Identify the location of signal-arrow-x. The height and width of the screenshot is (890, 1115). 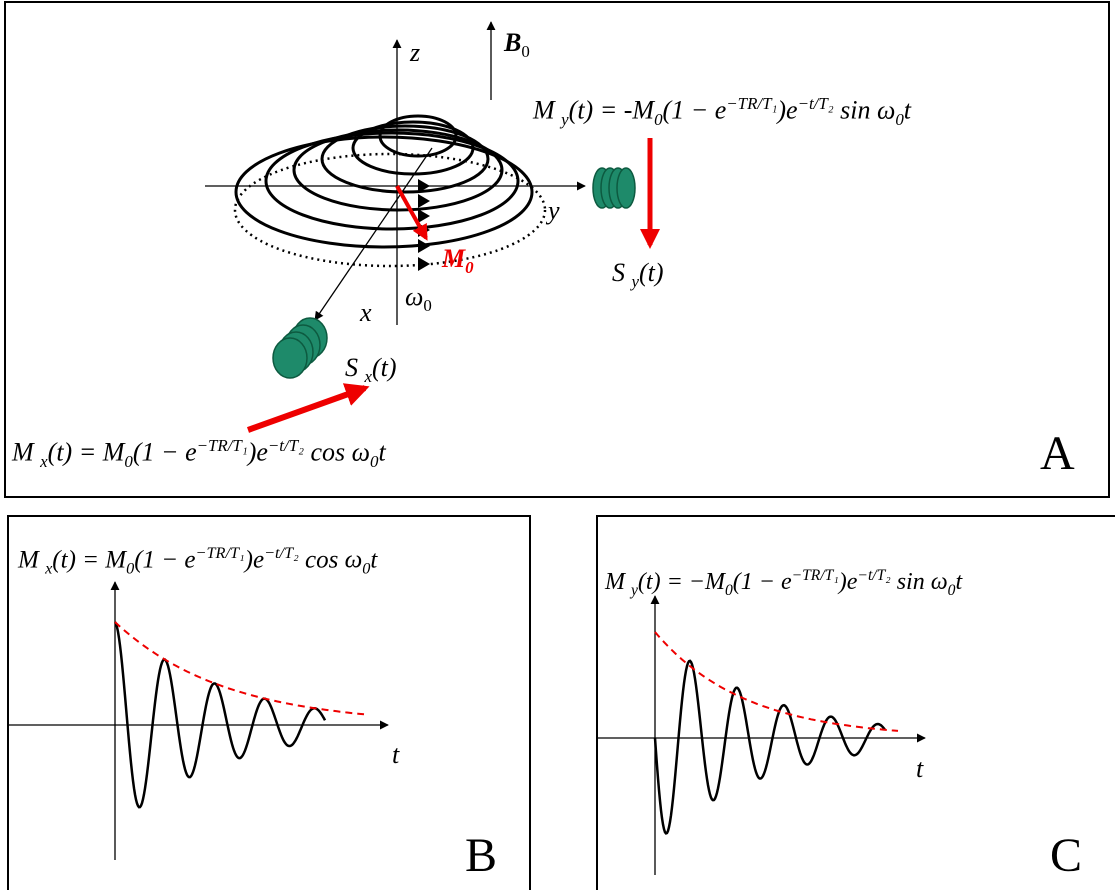
(308, 408).